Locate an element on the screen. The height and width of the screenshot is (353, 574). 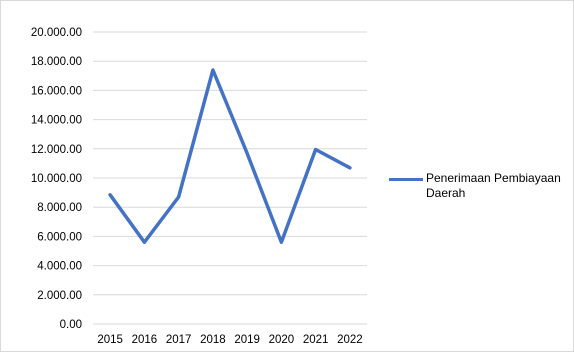
y-tick-label: 14.000.00 is located at coordinates (56, 121).